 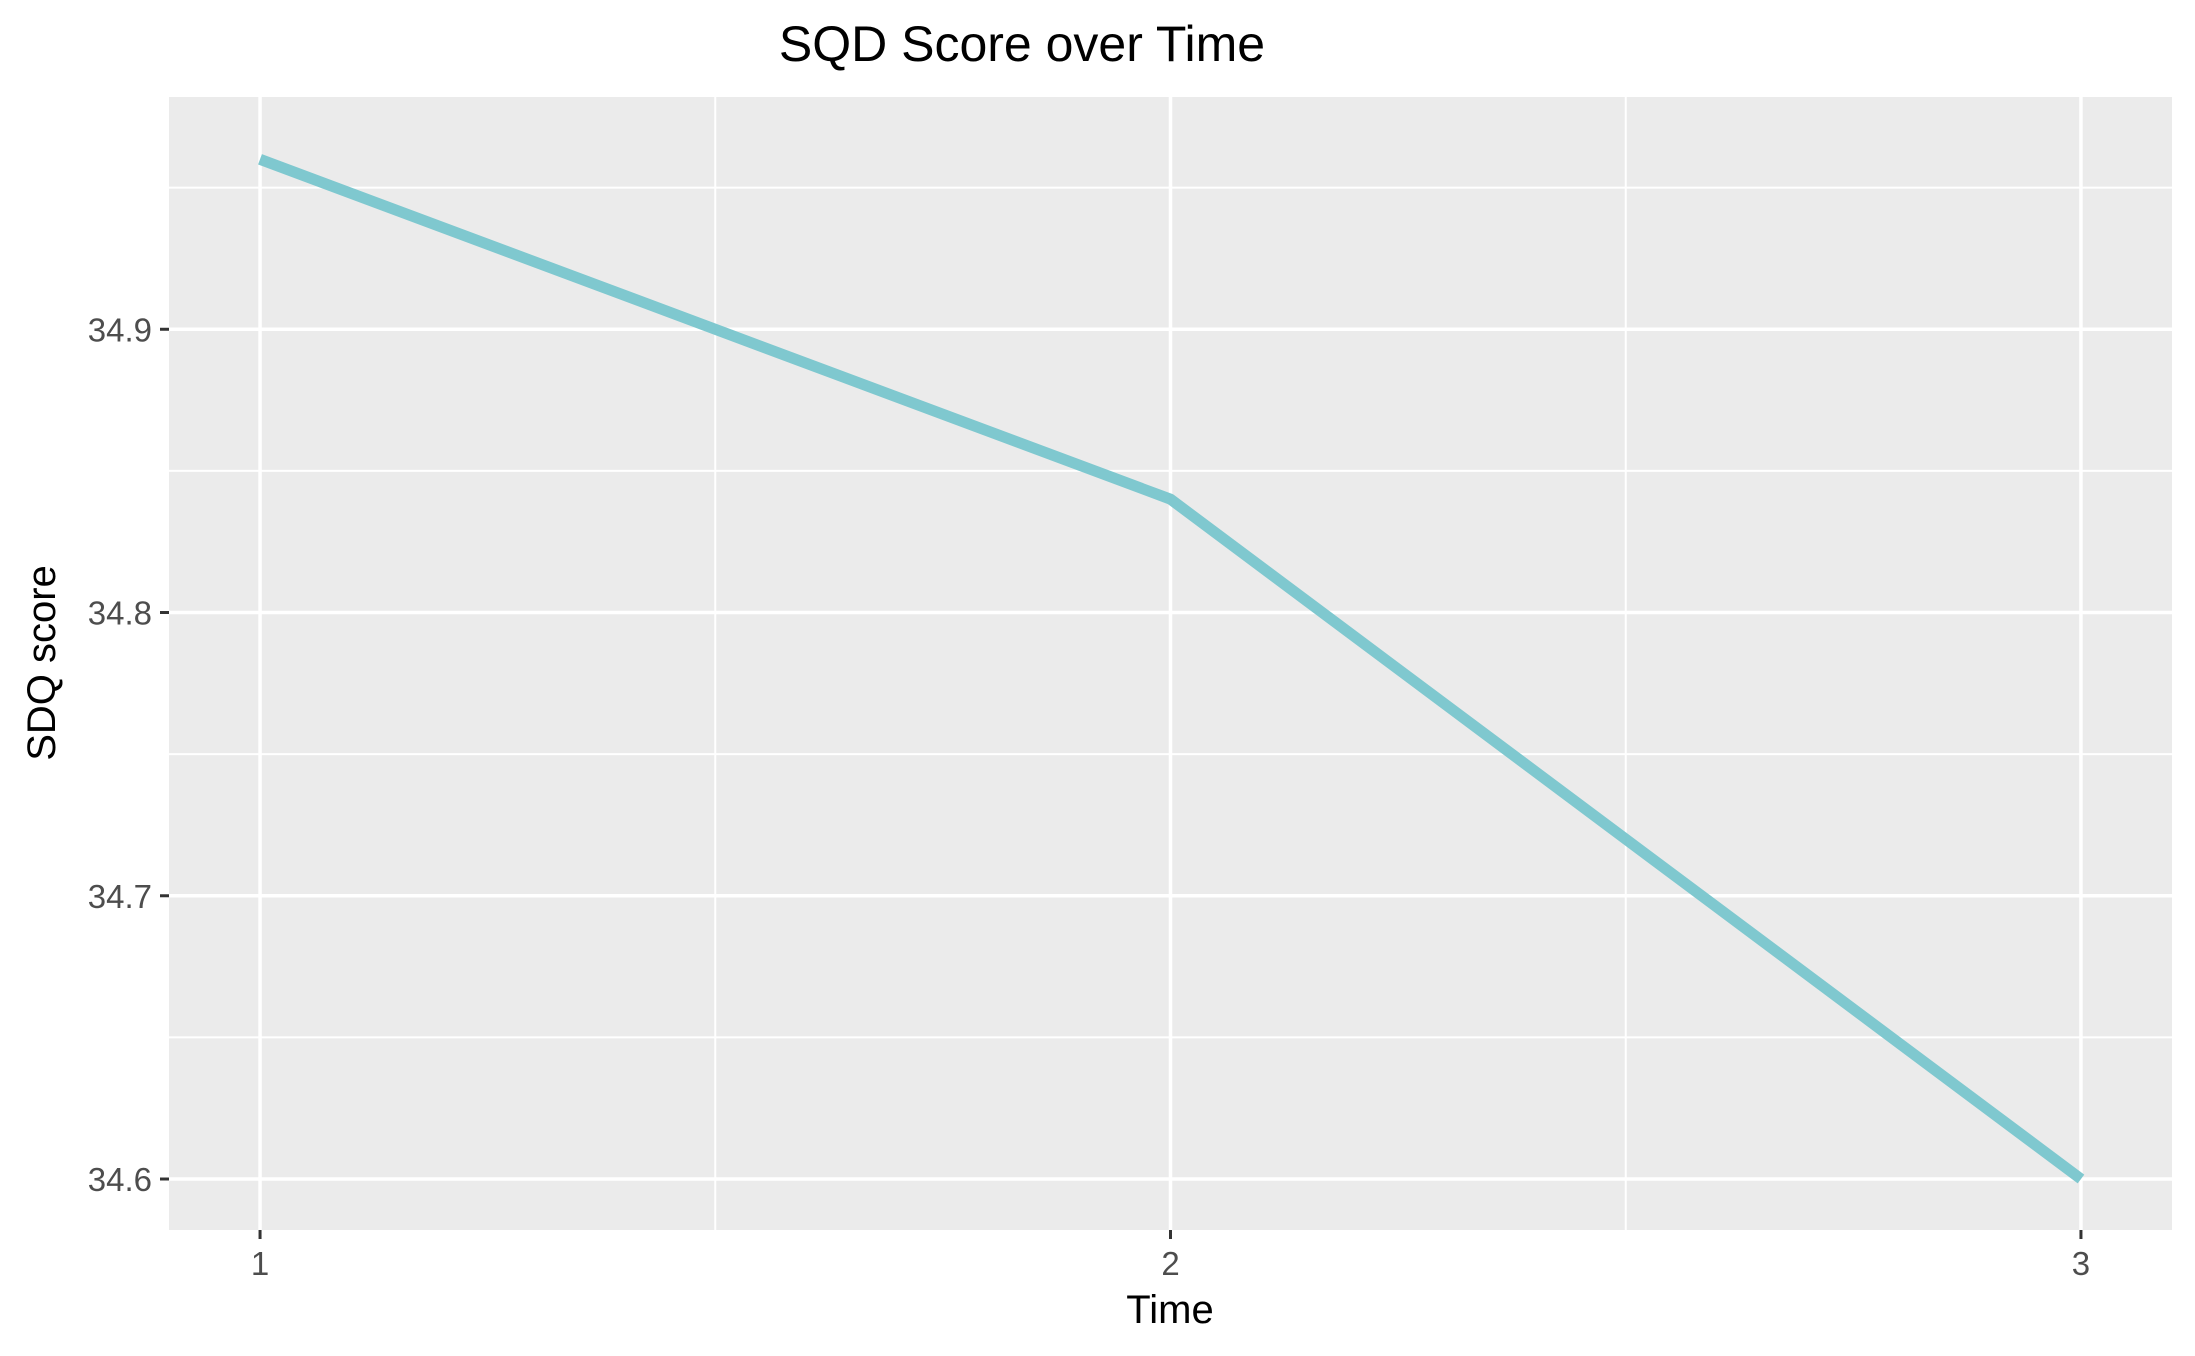 I want to click on y-tick-label: 34.9, so click(x=120, y=329).